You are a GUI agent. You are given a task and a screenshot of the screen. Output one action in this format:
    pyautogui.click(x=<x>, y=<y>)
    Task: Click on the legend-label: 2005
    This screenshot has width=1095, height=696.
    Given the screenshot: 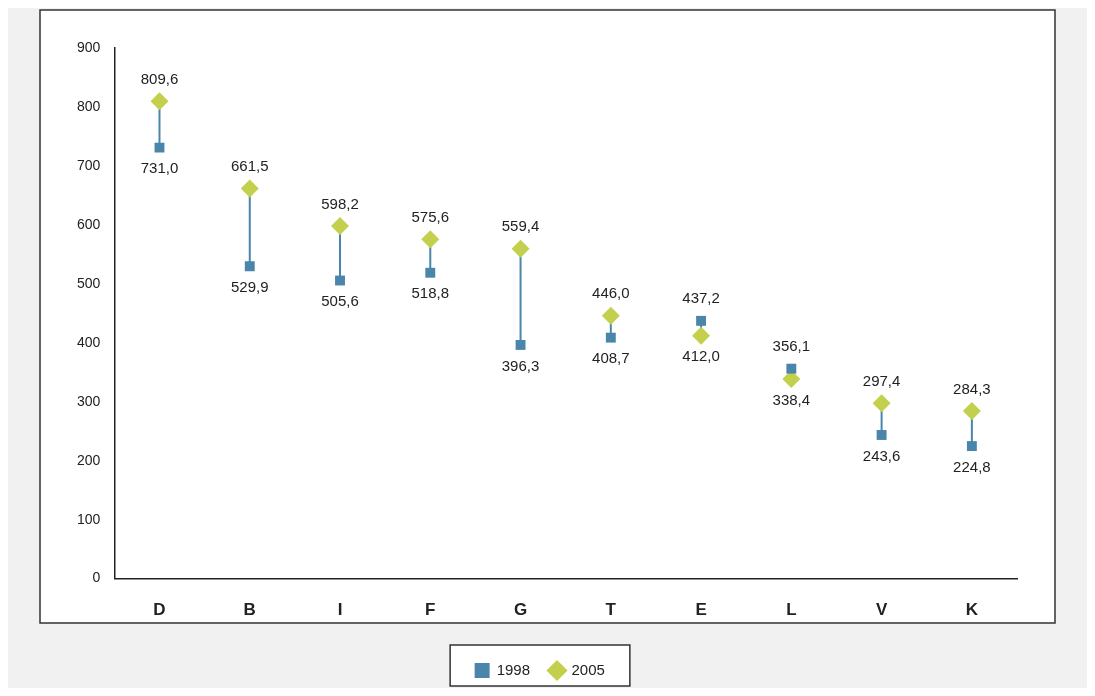 What is the action you would take?
    pyautogui.click(x=588, y=669)
    